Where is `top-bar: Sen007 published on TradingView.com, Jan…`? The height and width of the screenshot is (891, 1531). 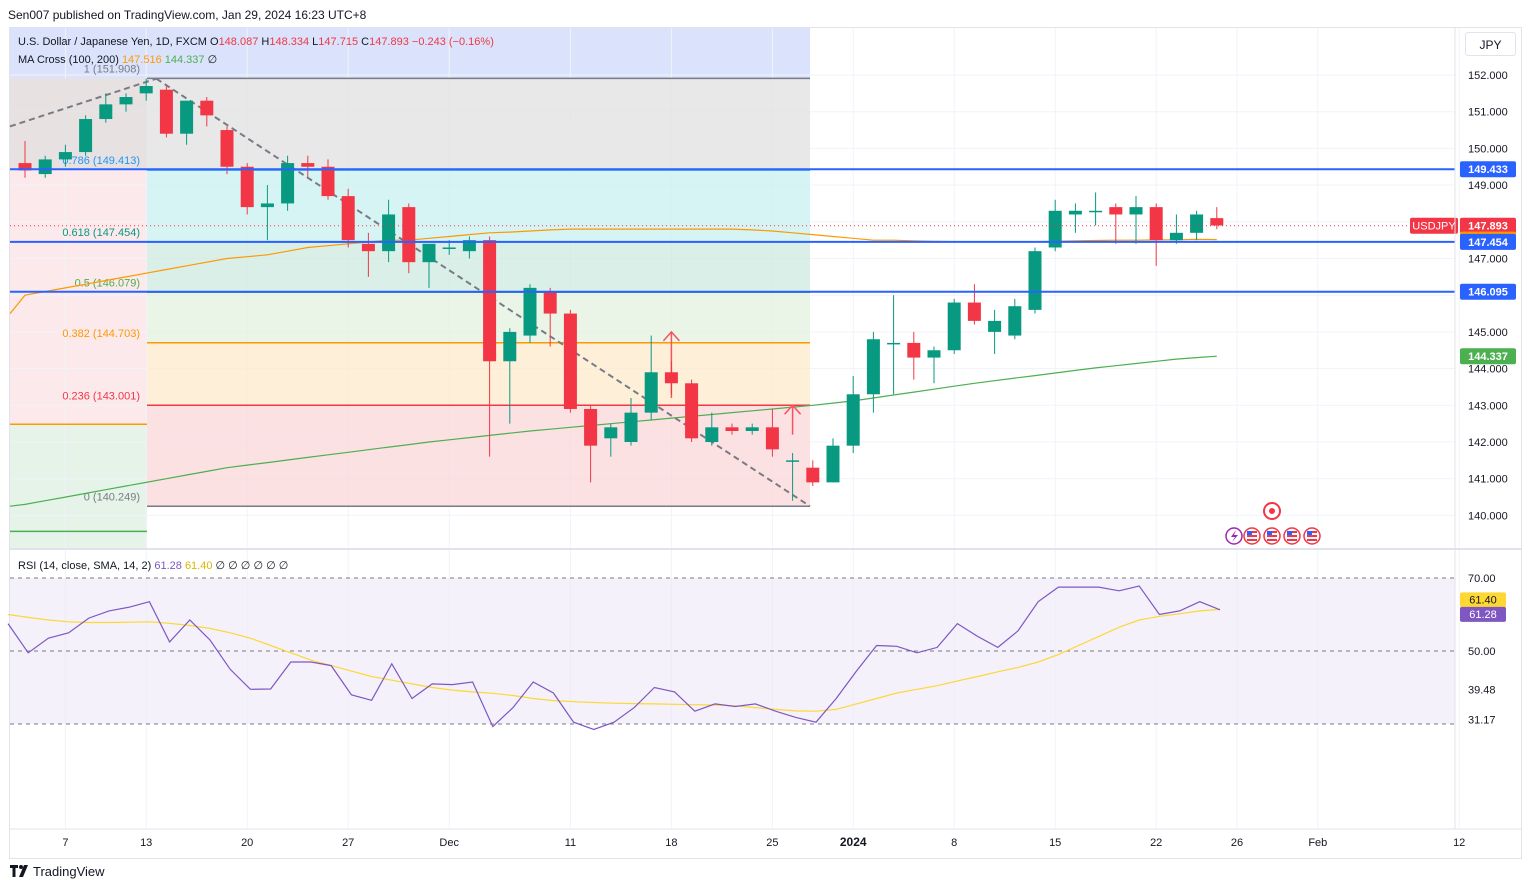
top-bar: Sen007 published on TradingView.com, Jan… is located at coordinates (765, 14).